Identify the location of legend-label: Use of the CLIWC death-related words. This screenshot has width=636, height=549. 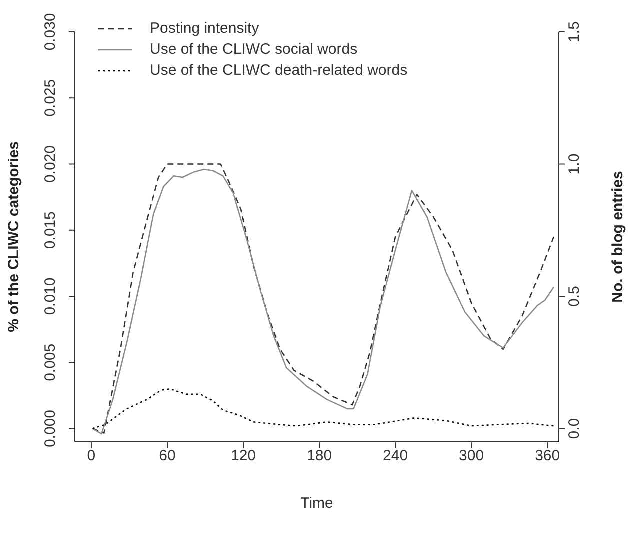
(279, 71).